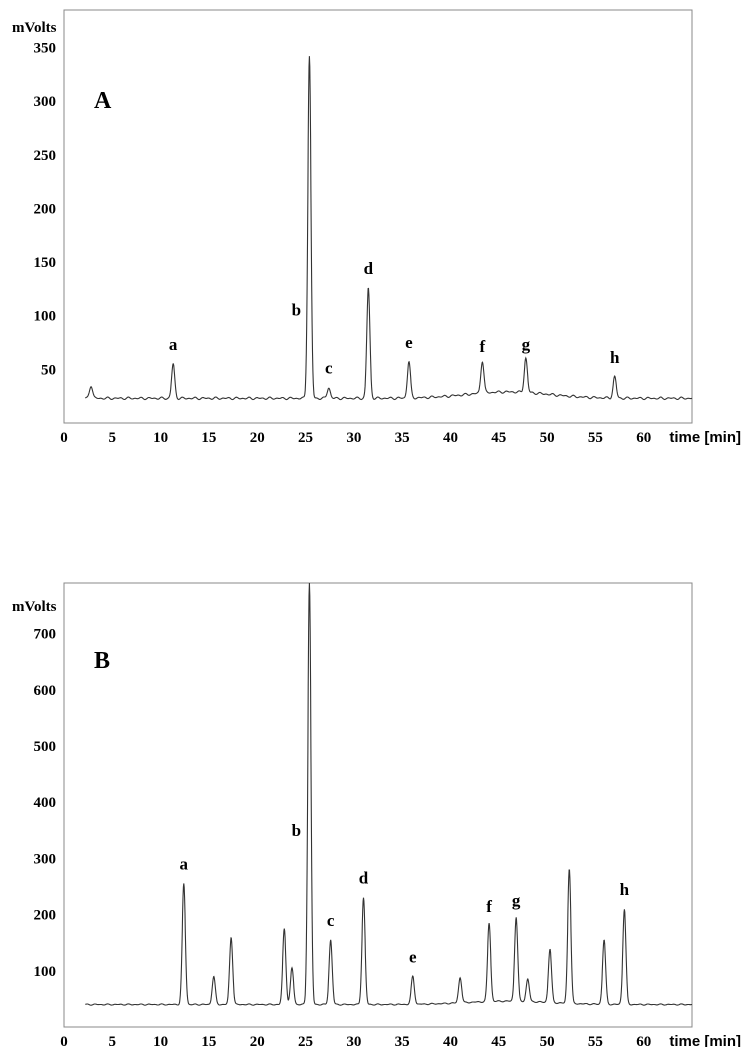 This screenshot has width=748, height=1047. Describe the element at coordinates (45, 747) in the screenshot. I see `y-tick-label: 500` at that location.